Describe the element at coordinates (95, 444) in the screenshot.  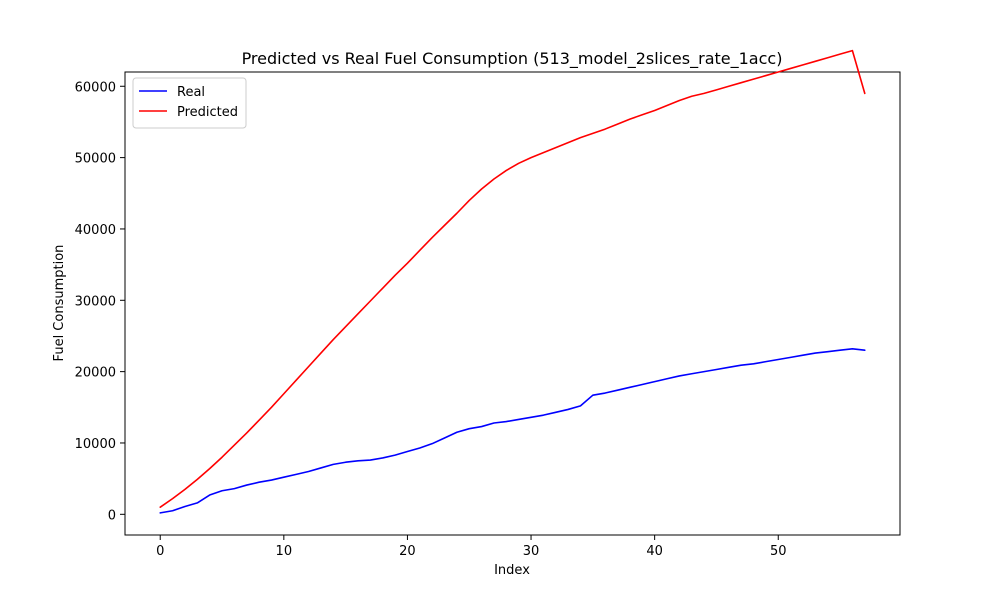
I see `y-tick-label: 10000` at that location.